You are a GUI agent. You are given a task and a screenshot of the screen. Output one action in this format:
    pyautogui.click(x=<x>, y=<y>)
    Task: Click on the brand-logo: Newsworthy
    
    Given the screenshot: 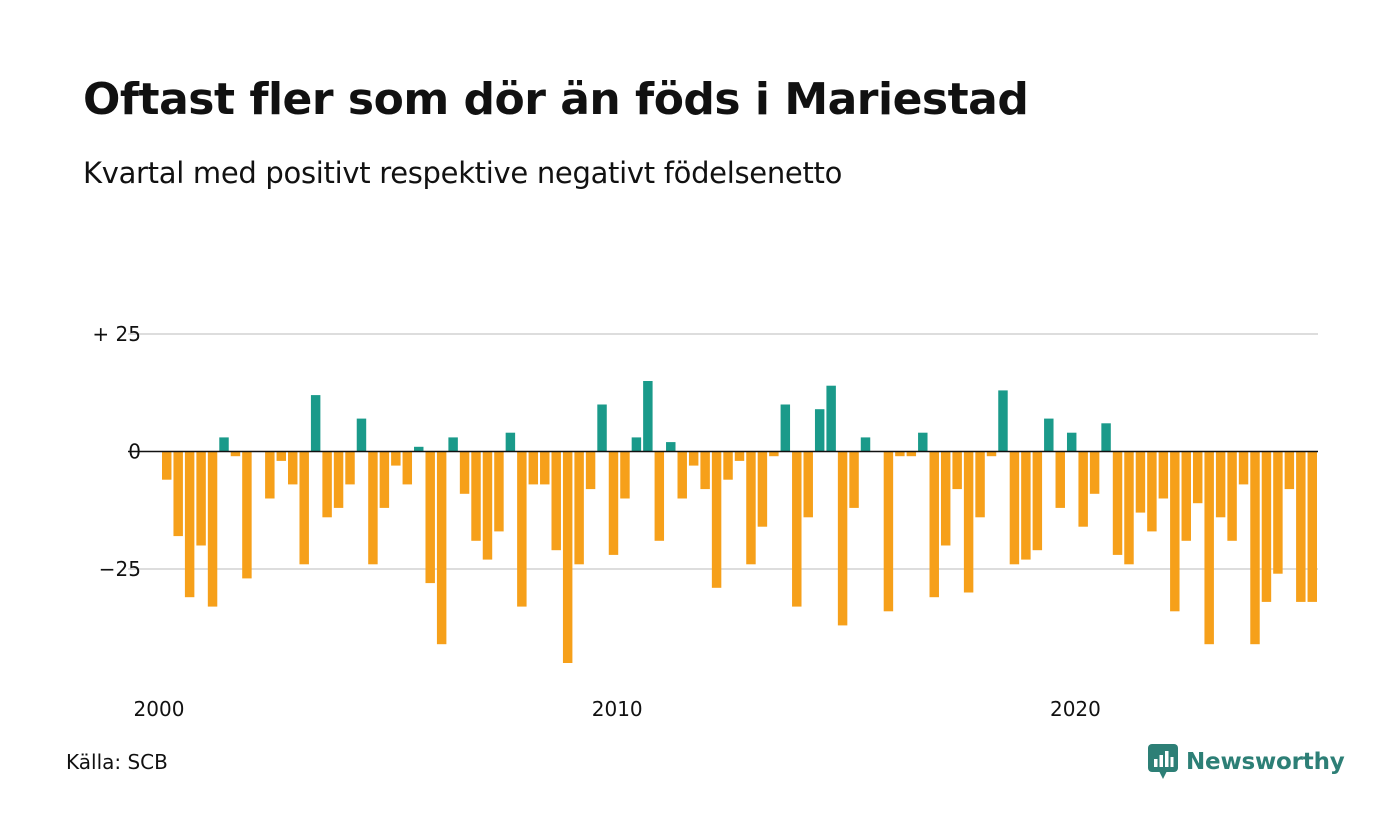 What is the action you would take?
    pyautogui.click(x=1246, y=762)
    